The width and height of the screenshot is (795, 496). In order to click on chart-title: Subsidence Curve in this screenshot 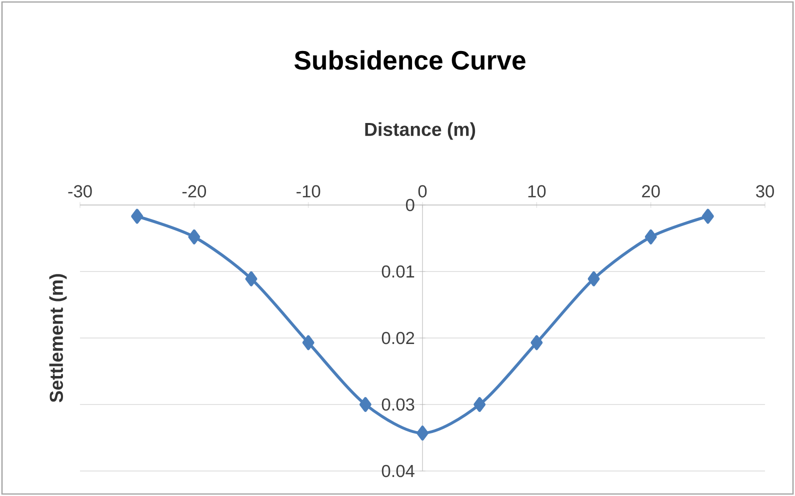, I will do `click(410, 60)`.